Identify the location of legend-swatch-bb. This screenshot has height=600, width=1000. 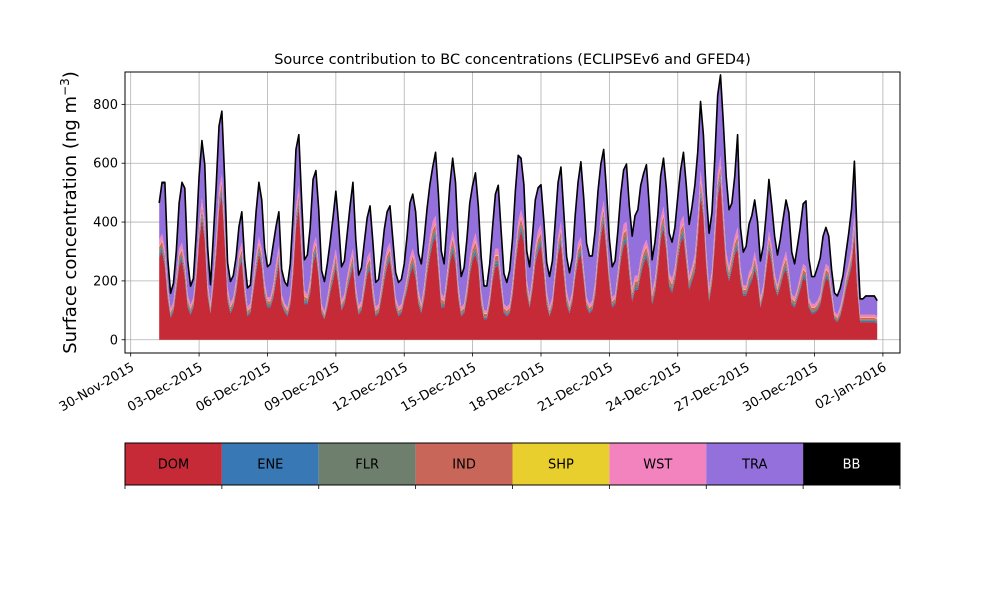
(851, 464).